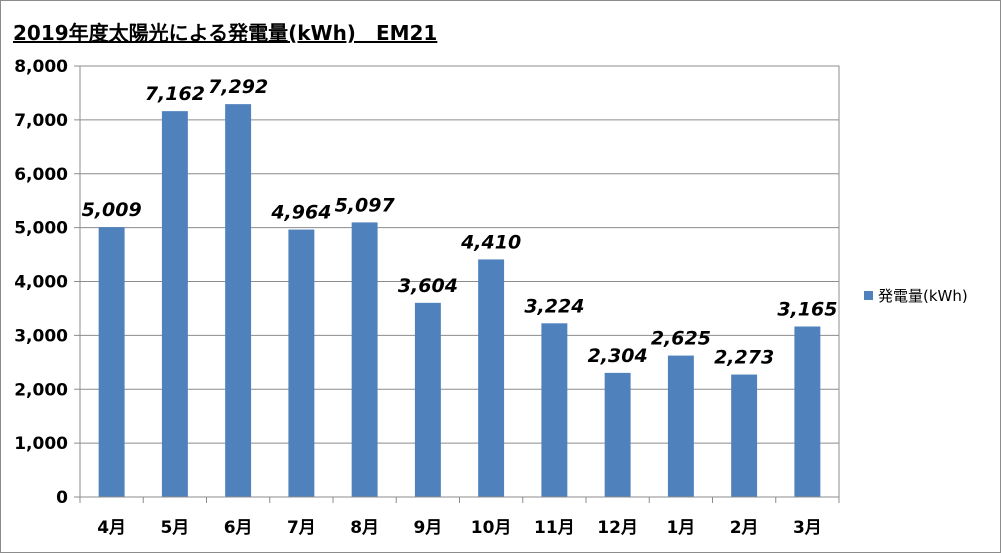  I want to click on x-category-label: 1月, so click(680, 528).